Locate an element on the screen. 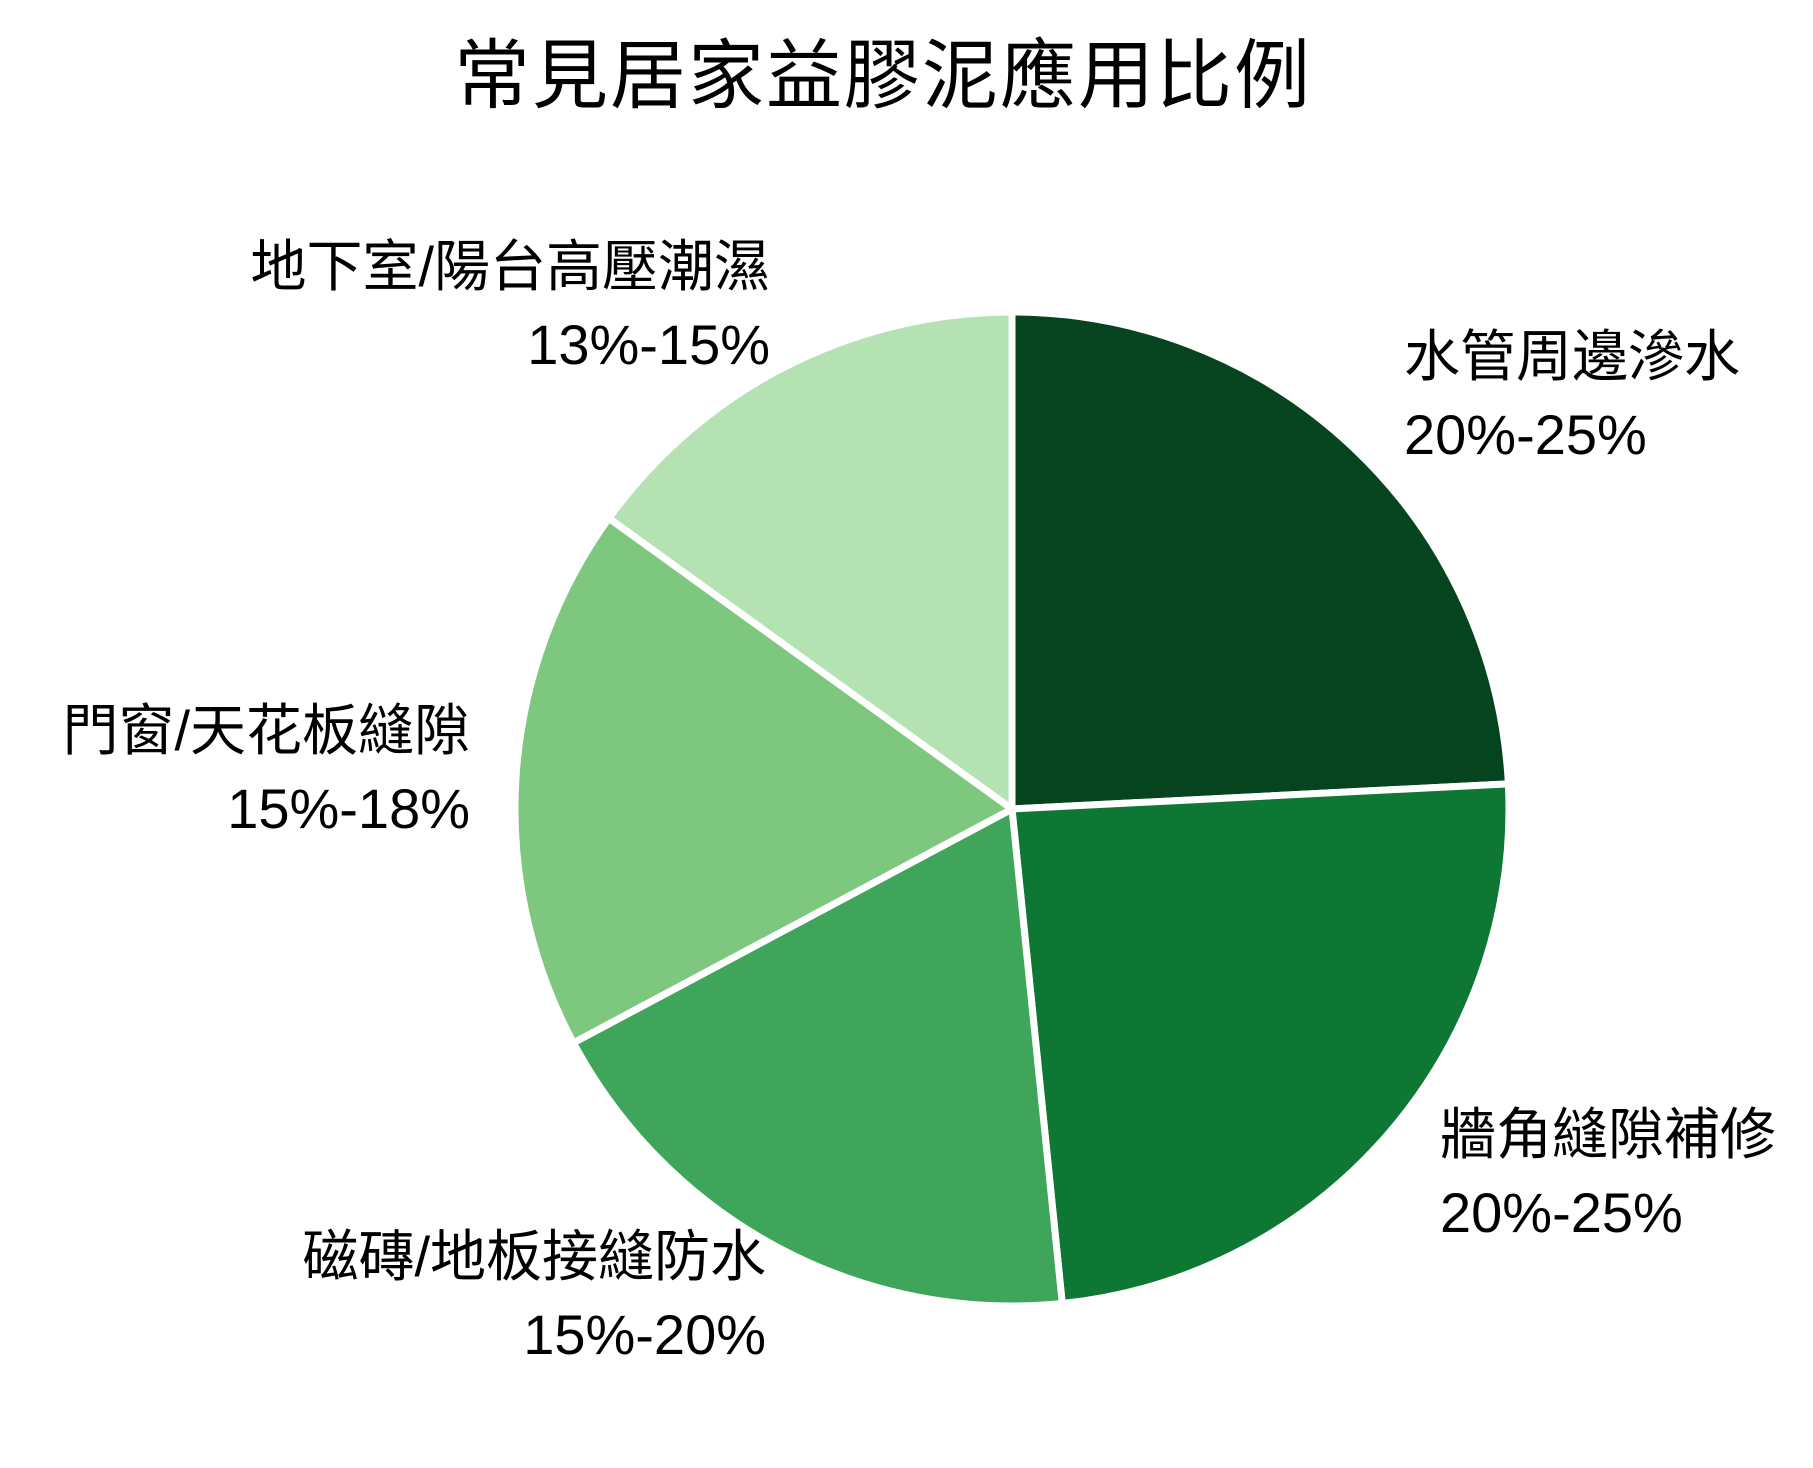  slice-label-text: 水管周邊滲水 is located at coordinates (1572, 356).